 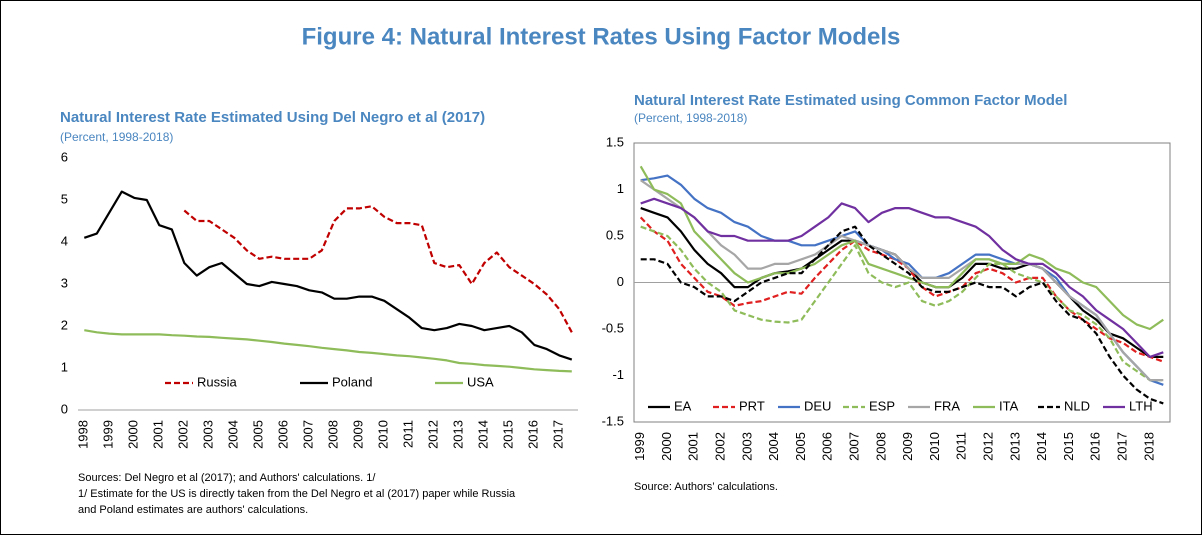 What do you see at coordinates (217, 381) in the screenshot?
I see `legend-label: Russia` at bounding box center [217, 381].